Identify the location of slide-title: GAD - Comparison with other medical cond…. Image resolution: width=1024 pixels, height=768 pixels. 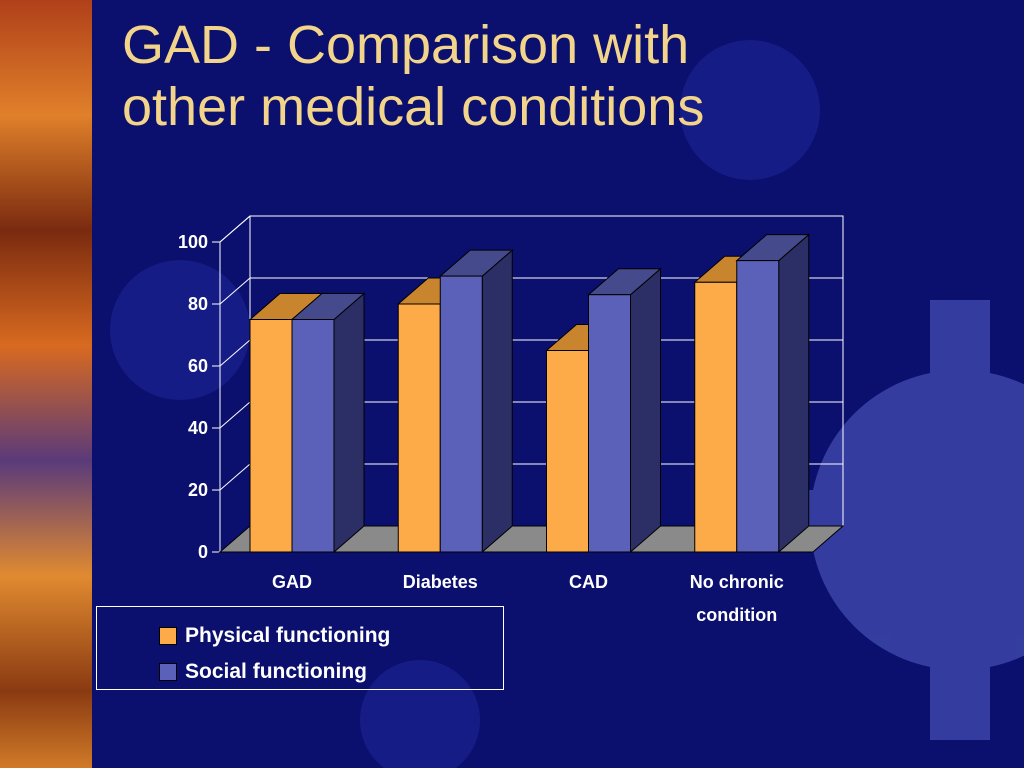
(562, 76).